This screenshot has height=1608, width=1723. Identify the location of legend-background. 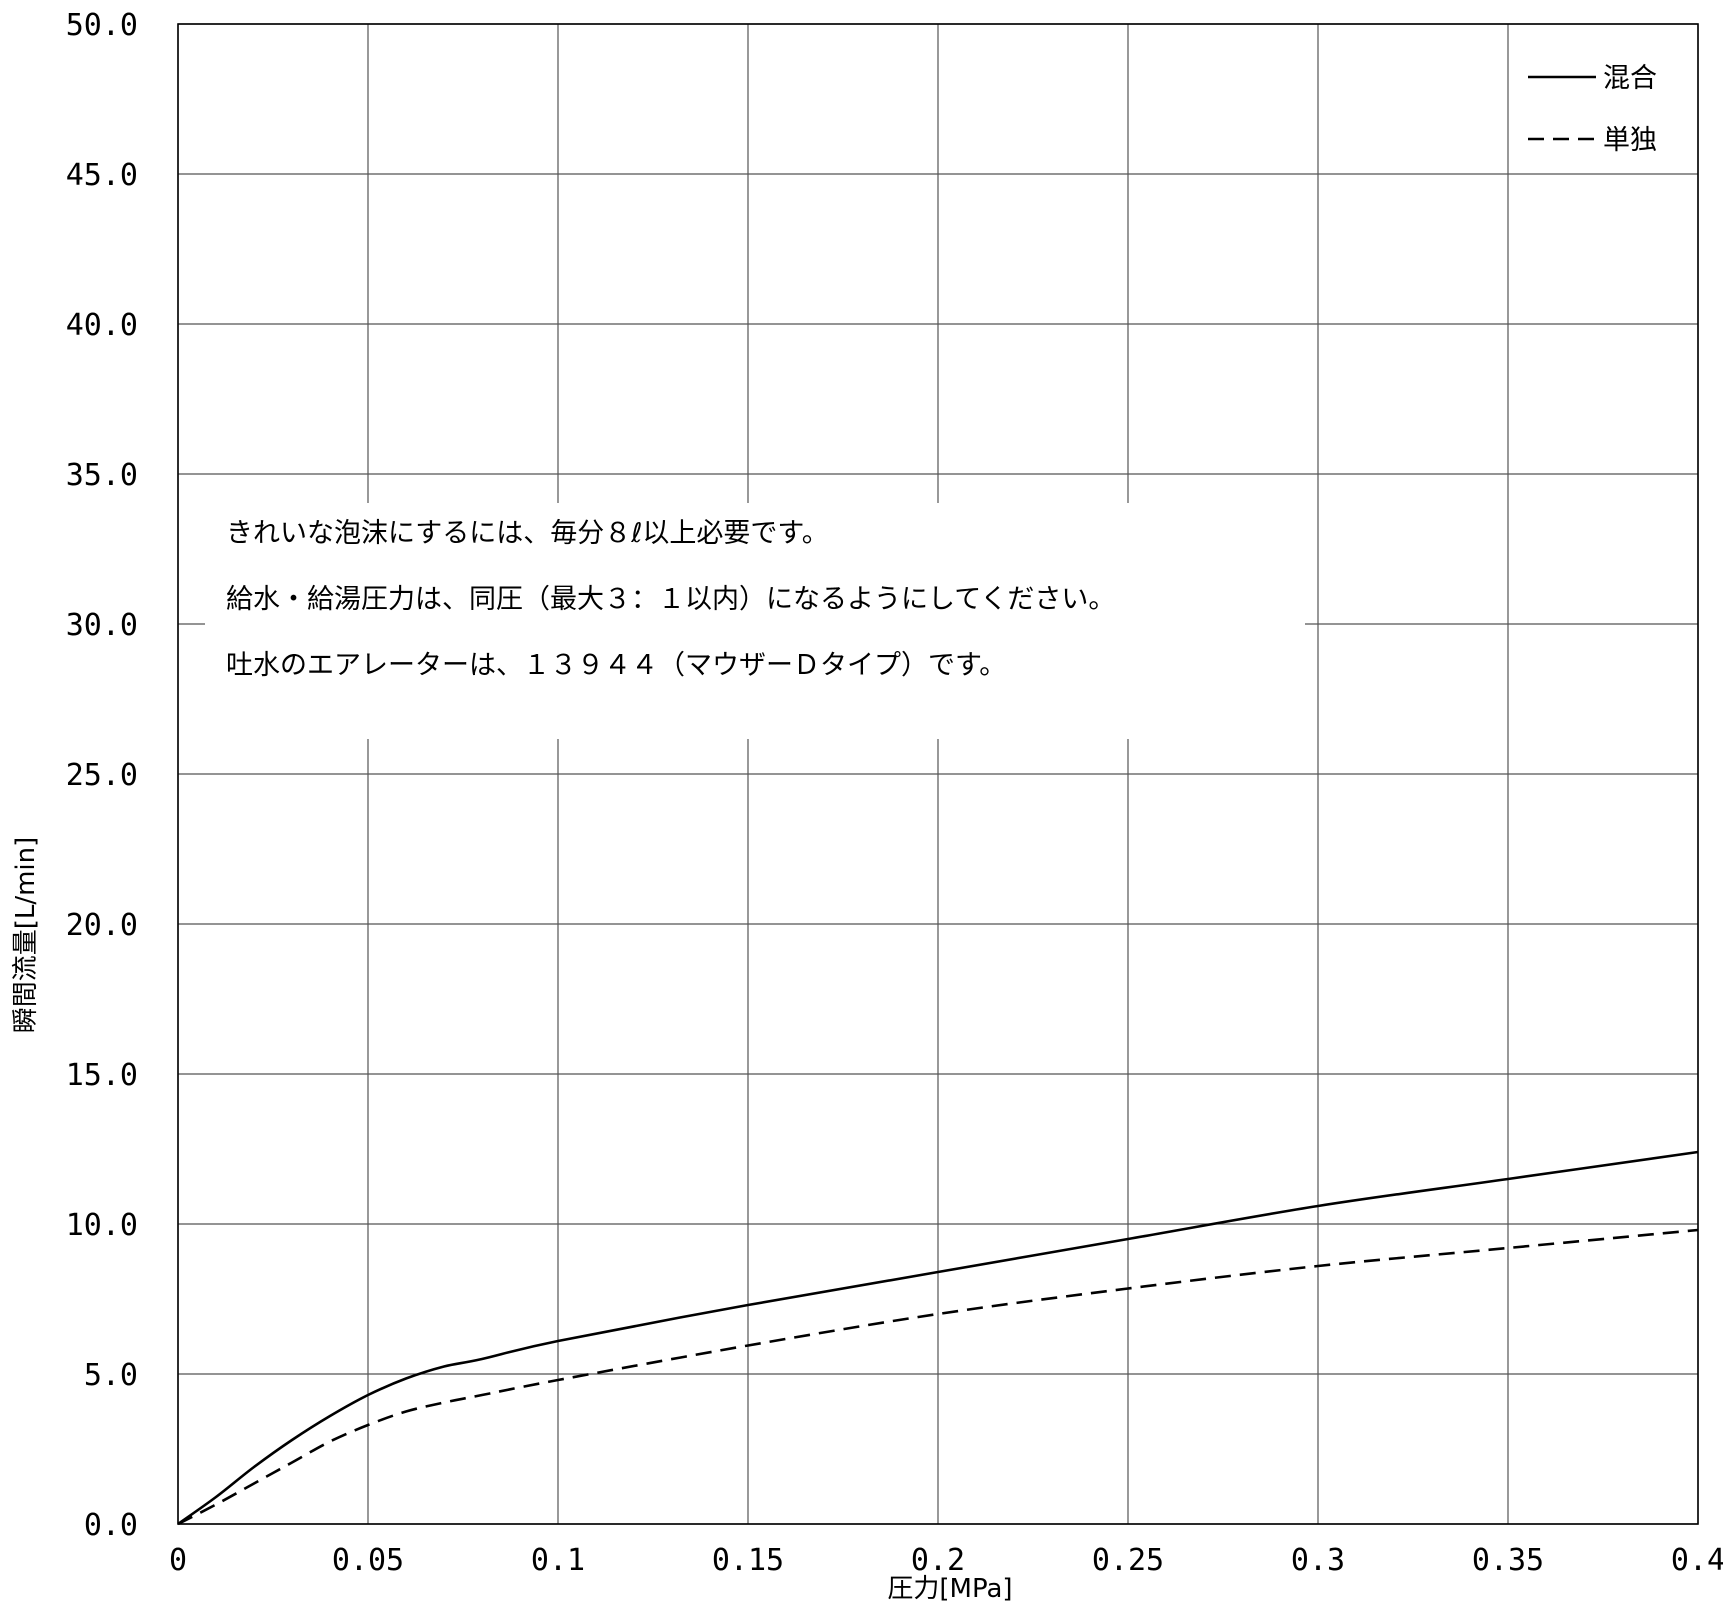
(1597, 107).